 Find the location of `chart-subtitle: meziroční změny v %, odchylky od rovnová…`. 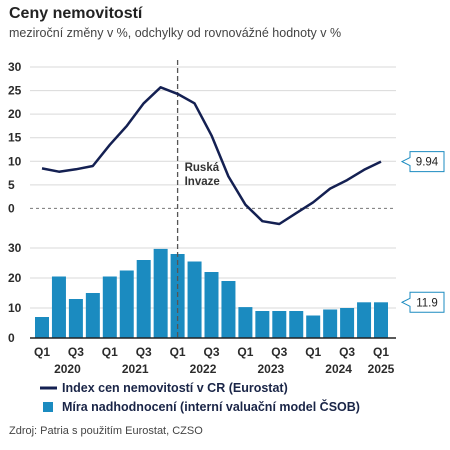

chart-subtitle: meziroční změny v %, odchylky od rovnová… is located at coordinates (175, 33).